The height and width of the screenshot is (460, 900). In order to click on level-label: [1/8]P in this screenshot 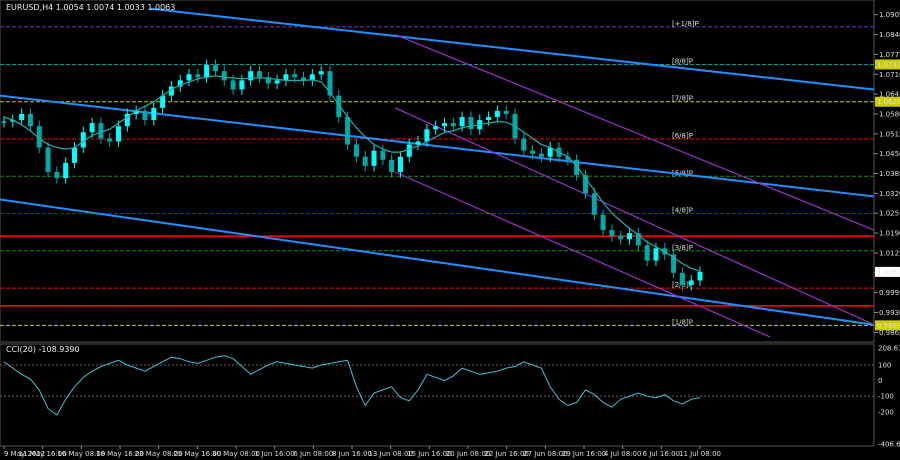, I will do `click(682, 322)`.